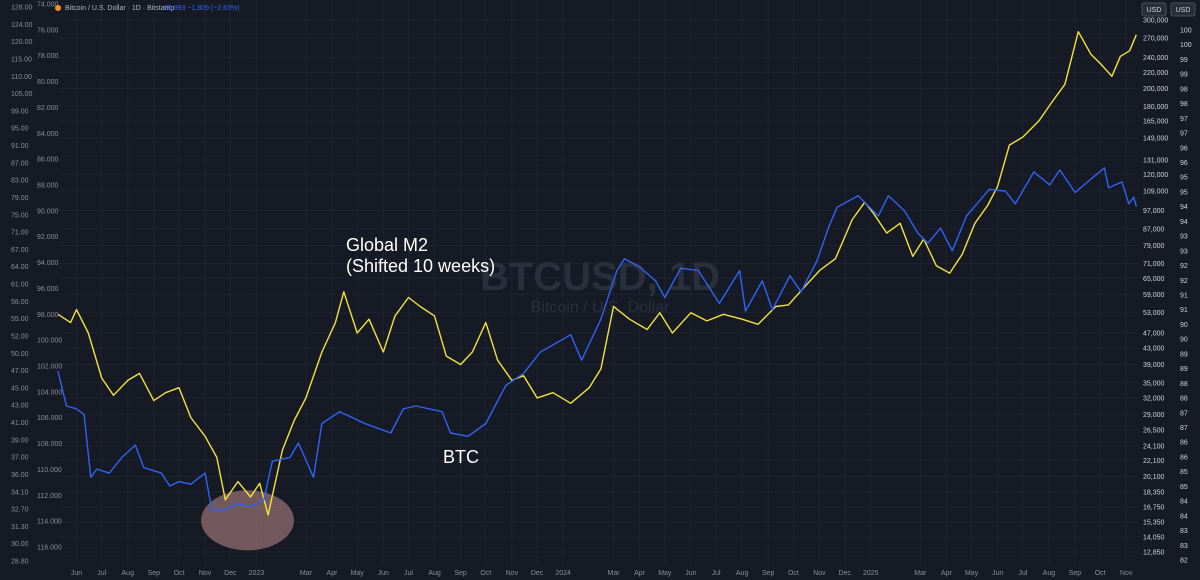 The width and height of the screenshot is (1200, 580). What do you see at coordinates (1155, 121) in the screenshot?
I see `right-inner-tick: 165,000` at bounding box center [1155, 121].